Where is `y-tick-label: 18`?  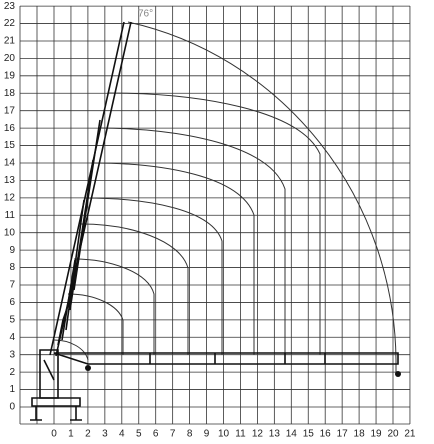 y-tick-label: 18 is located at coordinates (10, 93).